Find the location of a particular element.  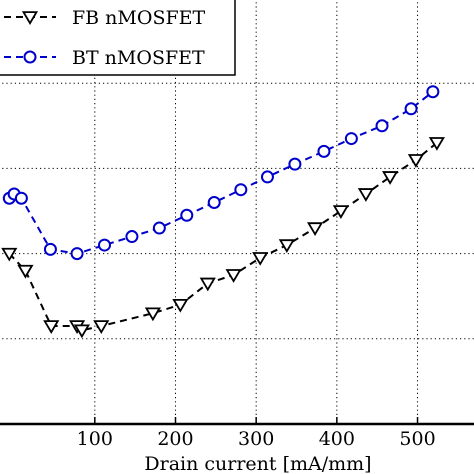

legend-entry: FB nMOSFET is located at coordinates (105, 18).